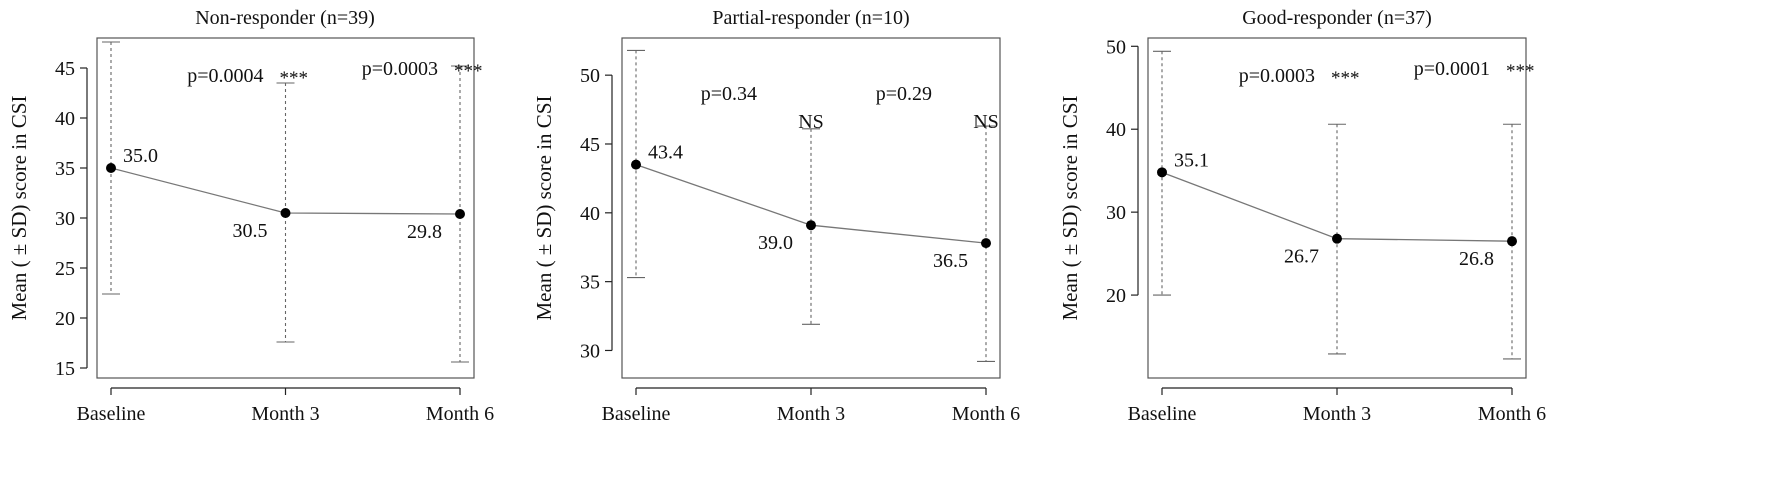 The image size is (1771, 484). Describe the element at coordinates (250, 231) in the screenshot. I see `mean-value-label: 30.5` at that location.